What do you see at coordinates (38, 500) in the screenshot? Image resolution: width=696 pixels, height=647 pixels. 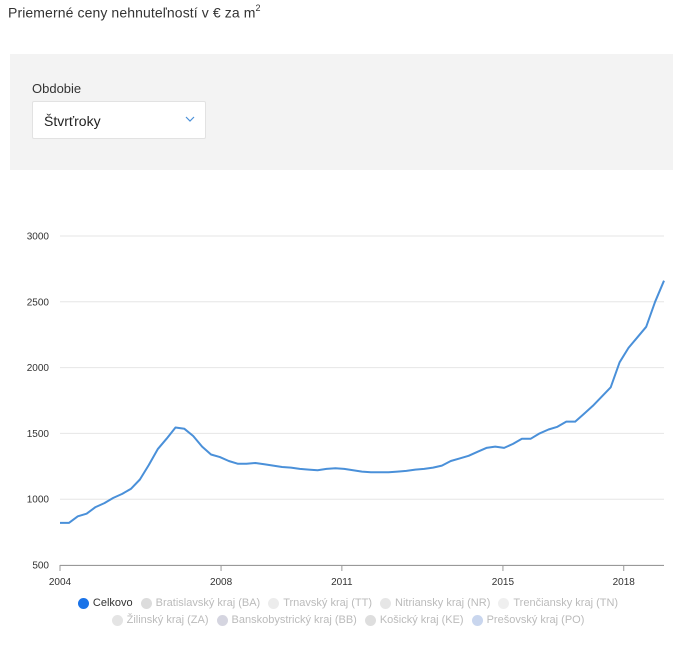 I see `y-tick-label: 1000` at bounding box center [38, 500].